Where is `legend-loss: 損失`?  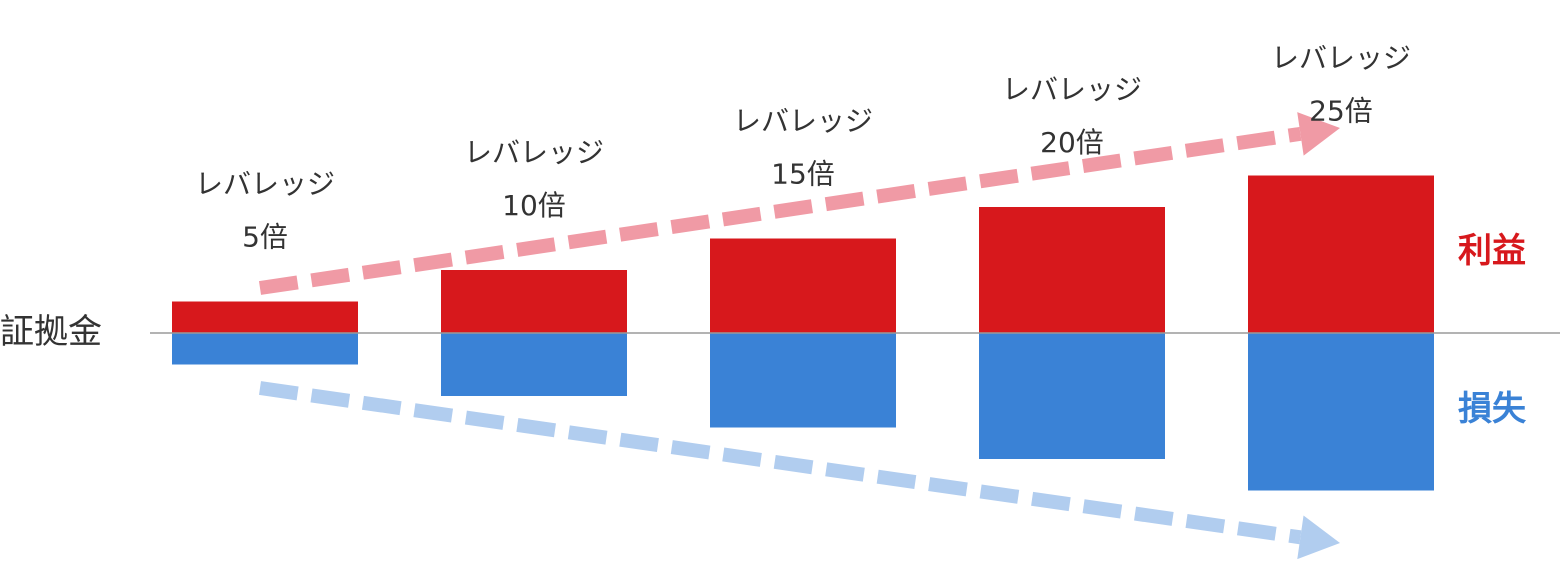 legend-loss: 損失 is located at coordinates (1492, 409).